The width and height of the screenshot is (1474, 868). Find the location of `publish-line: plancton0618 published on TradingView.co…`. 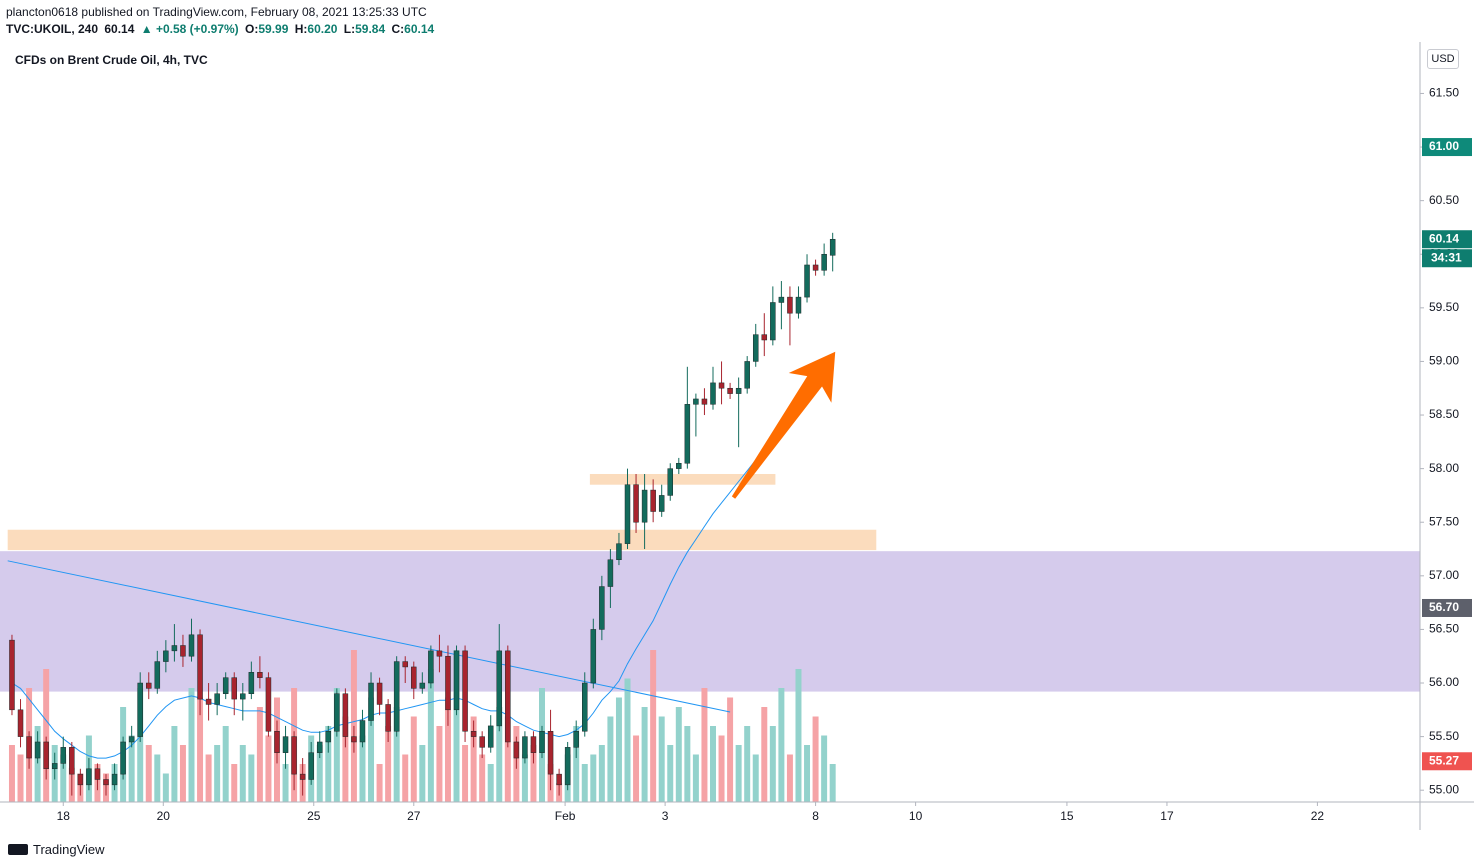

publish-line: plancton0618 published on TradingView.co… is located at coordinates (218, 12).